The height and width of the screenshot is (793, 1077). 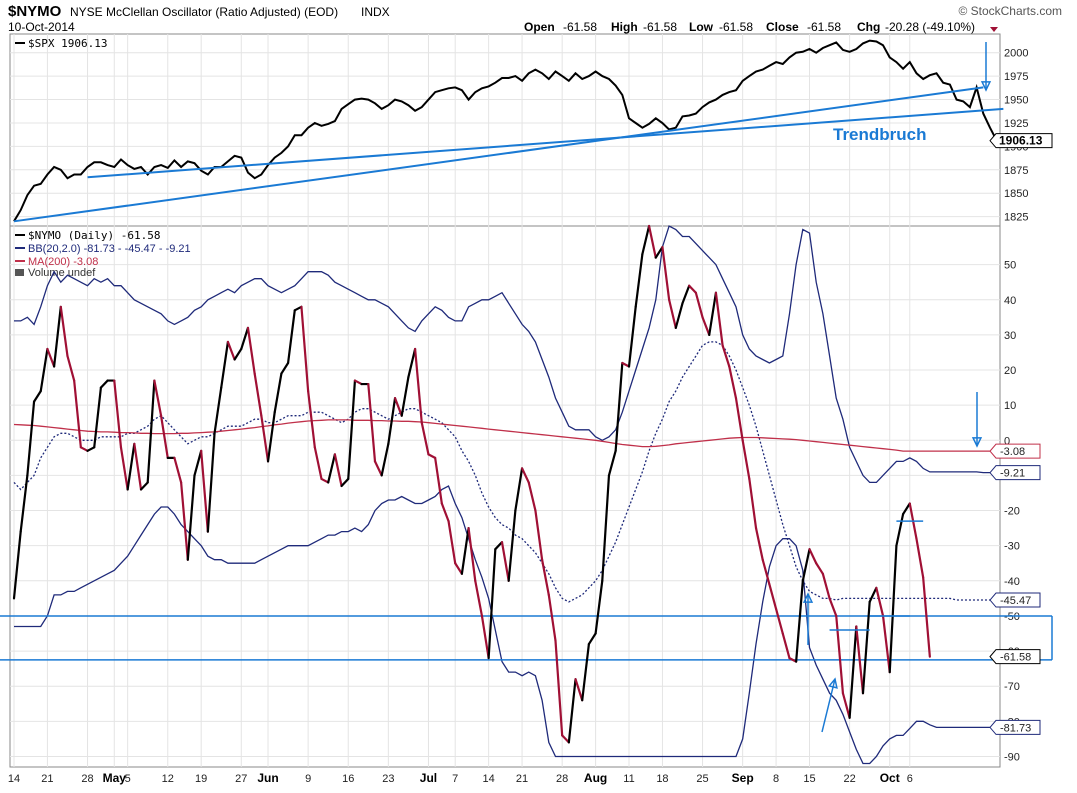 What do you see at coordinates (1010, 301) in the screenshot?
I see `bottom-y-tick-label: 40` at bounding box center [1010, 301].